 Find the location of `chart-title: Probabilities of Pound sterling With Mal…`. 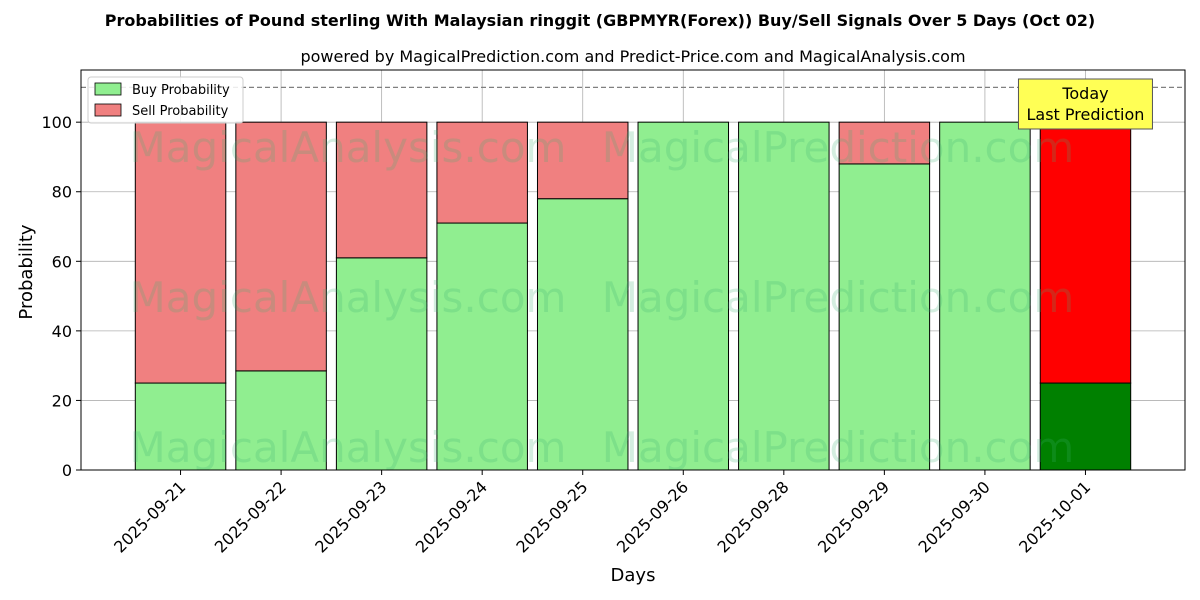

chart-title: Probabilities of Pound sterling With Mal… is located at coordinates (600, 20).